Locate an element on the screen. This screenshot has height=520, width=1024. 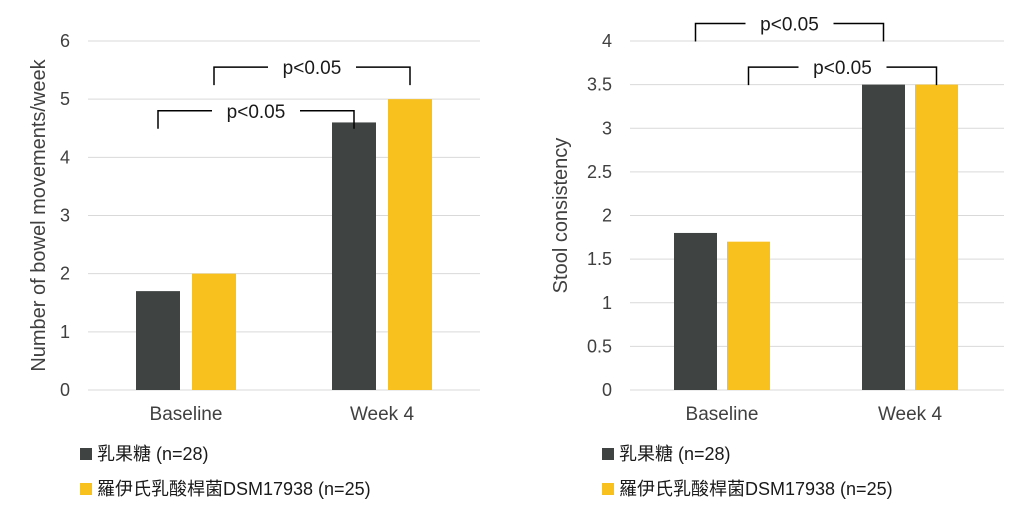
y-tick-label: 1.5 is located at coordinates (599, 259).